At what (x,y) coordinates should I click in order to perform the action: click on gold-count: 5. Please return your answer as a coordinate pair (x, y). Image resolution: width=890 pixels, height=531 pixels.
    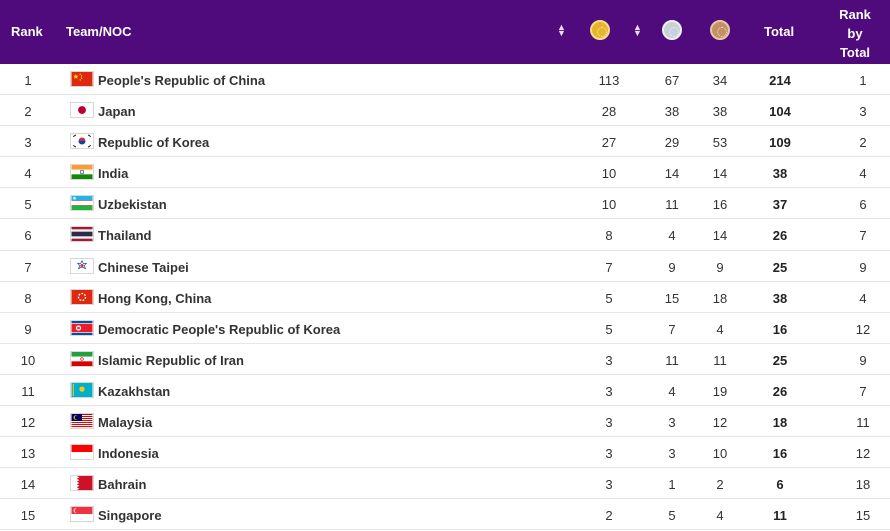
    Looking at the image, I should click on (609, 298).